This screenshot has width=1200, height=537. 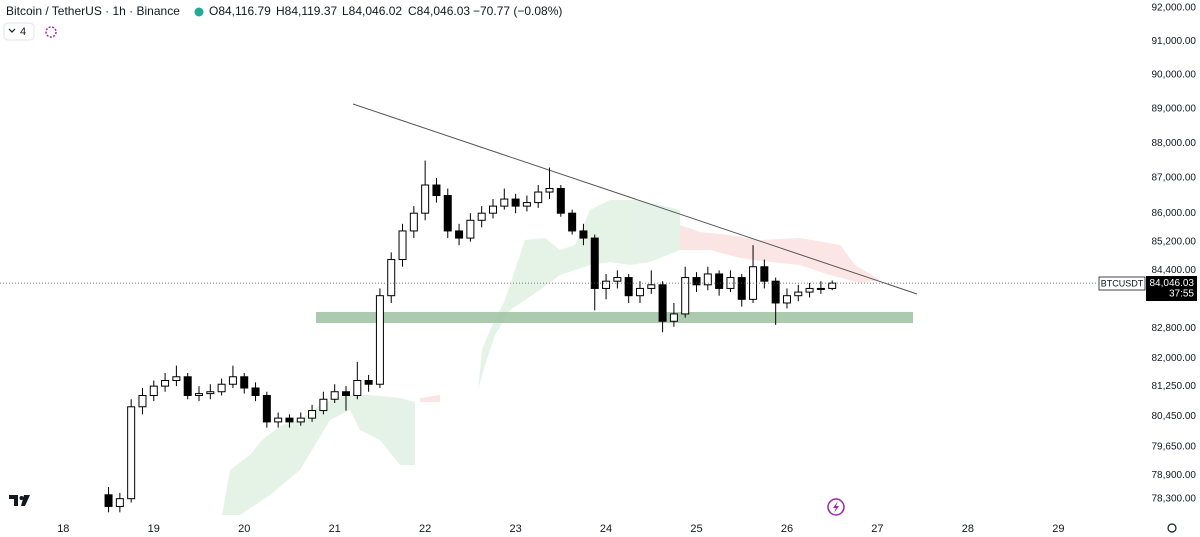 What do you see at coordinates (1174, 270) in the screenshot?
I see `y-tick-label: 84,400.00` at bounding box center [1174, 270].